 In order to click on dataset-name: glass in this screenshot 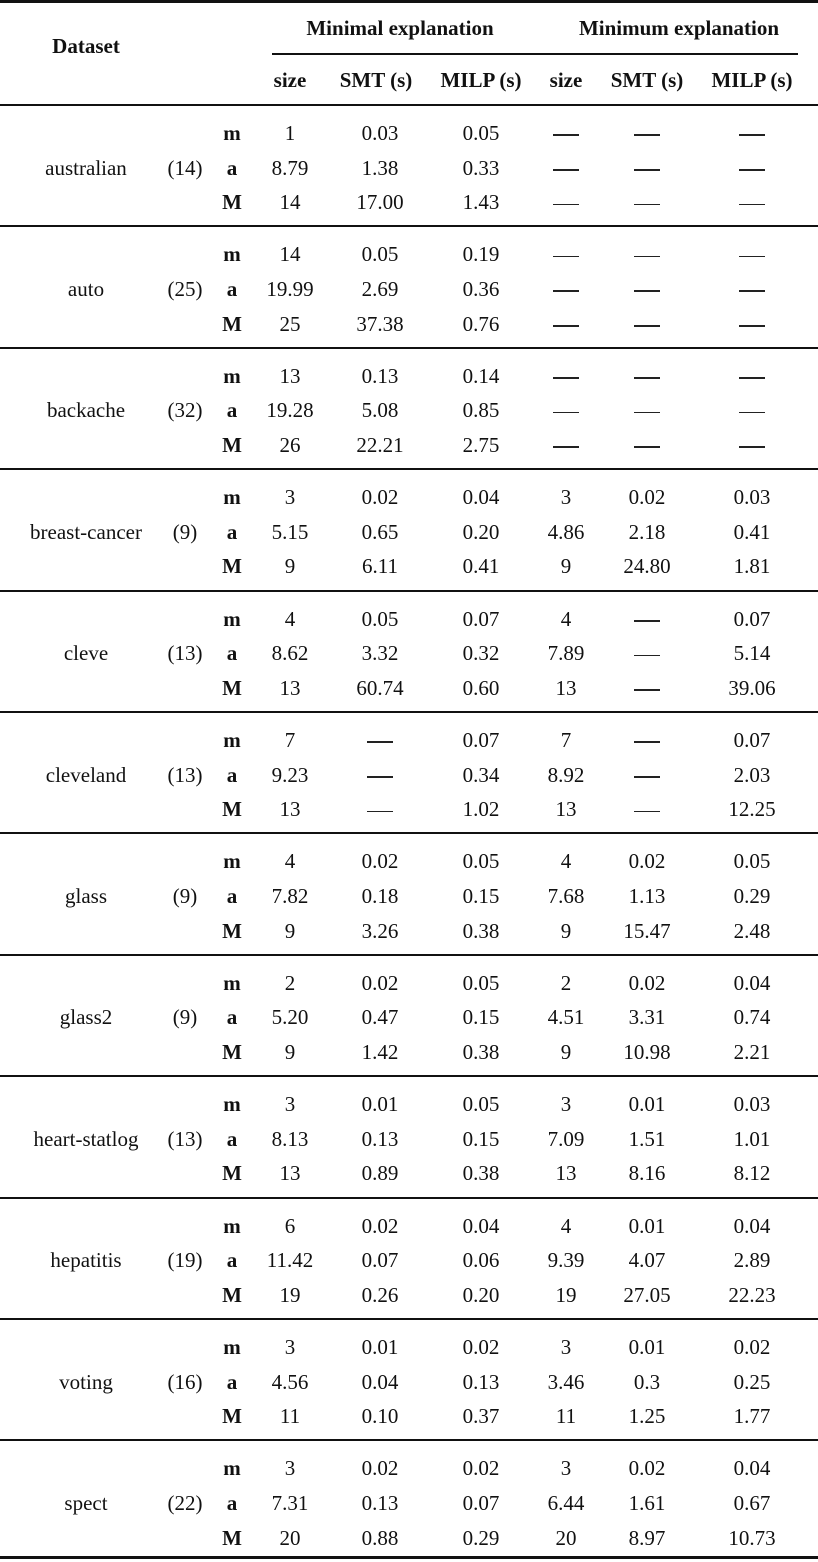, I will do `click(86, 895)`.